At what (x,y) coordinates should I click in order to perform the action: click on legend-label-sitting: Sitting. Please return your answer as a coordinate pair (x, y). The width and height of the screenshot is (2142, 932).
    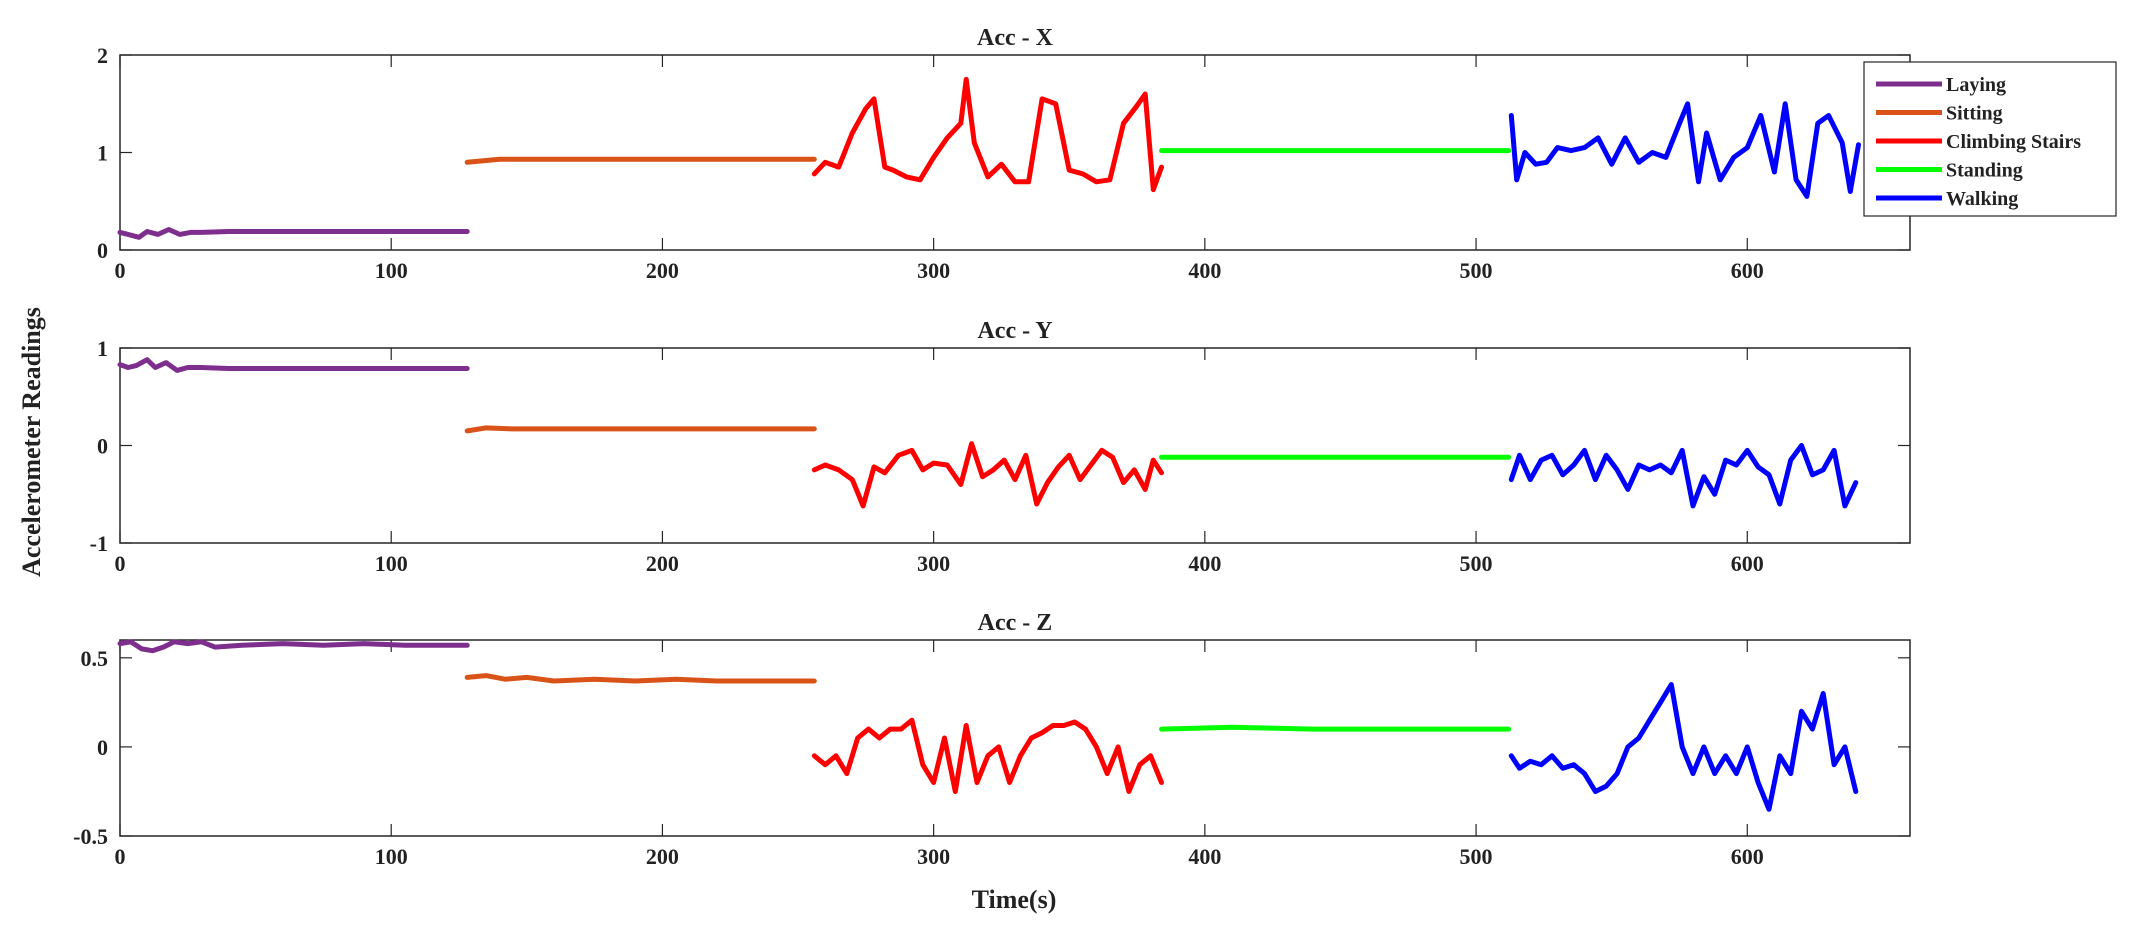
    Looking at the image, I should click on (1974, 114).